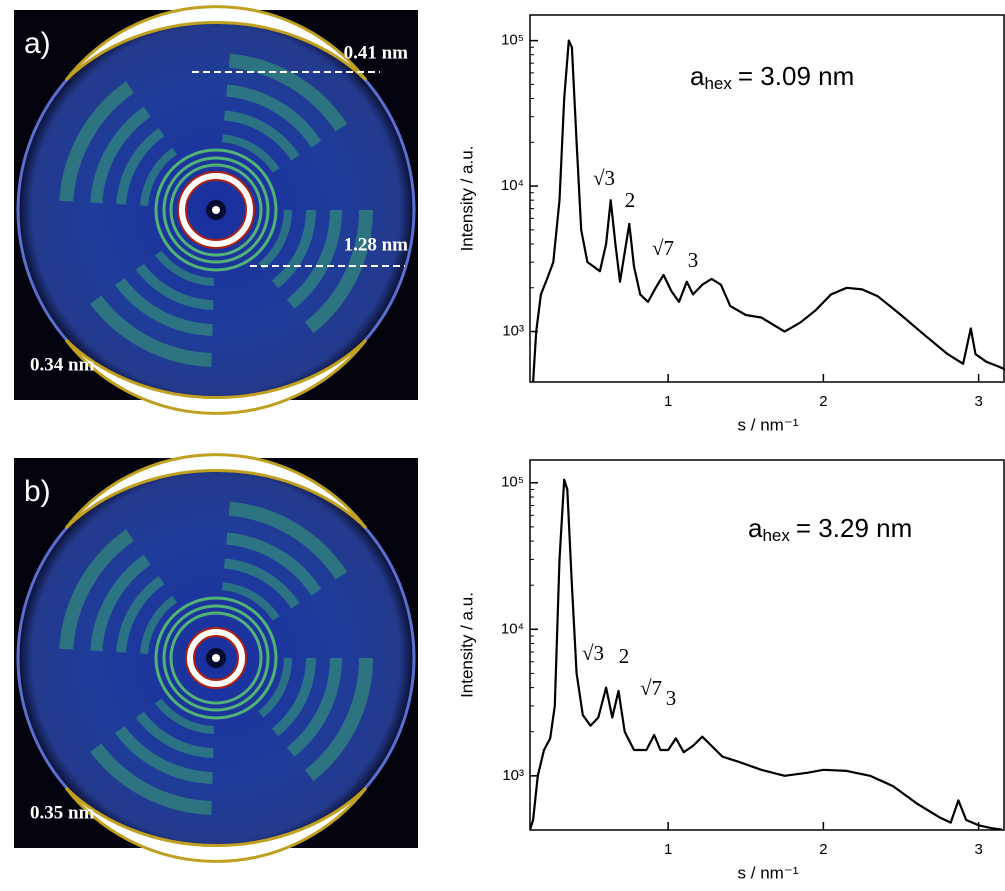 Image resolution: width=1005 pixels, height=891 pixels. What do you see at coordinates (376, 244) in the screenshot?
I see `image-annotation: 1.28 nm` at bounding box center [376, 244].